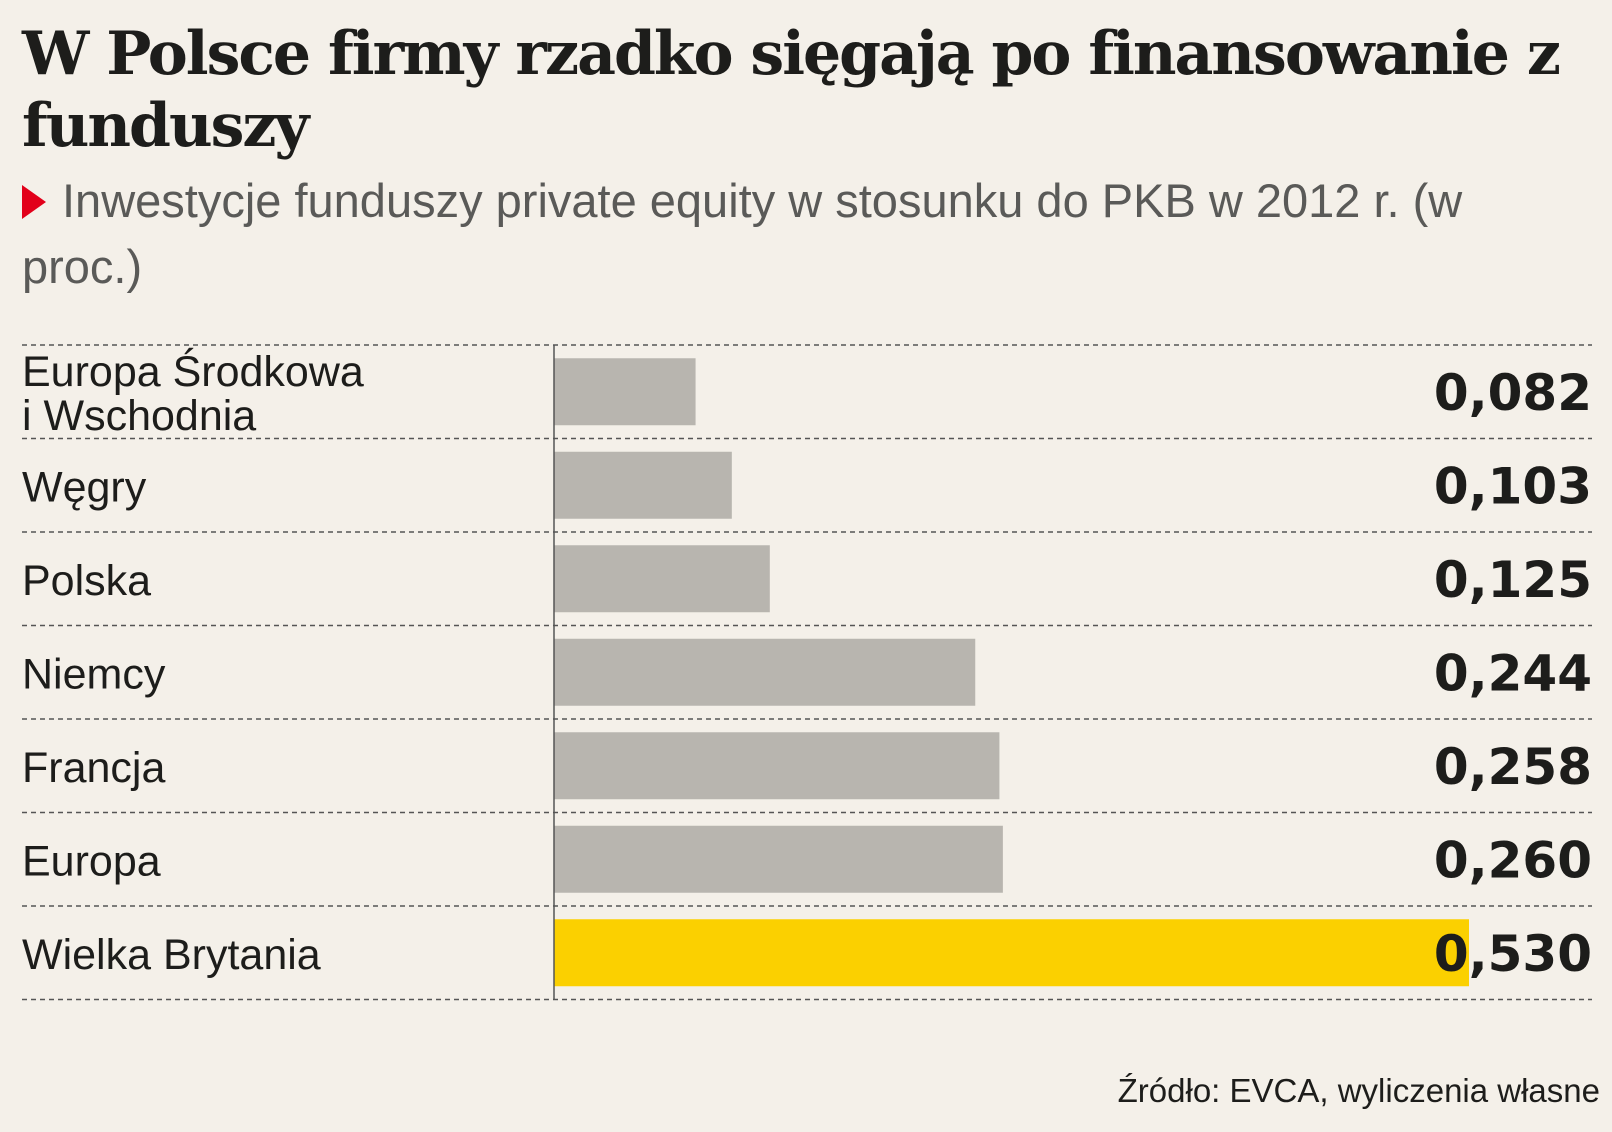  Describe the element at coordinates (1513, 860) in the screenshot. I see `value-label: 0,260` at that location.